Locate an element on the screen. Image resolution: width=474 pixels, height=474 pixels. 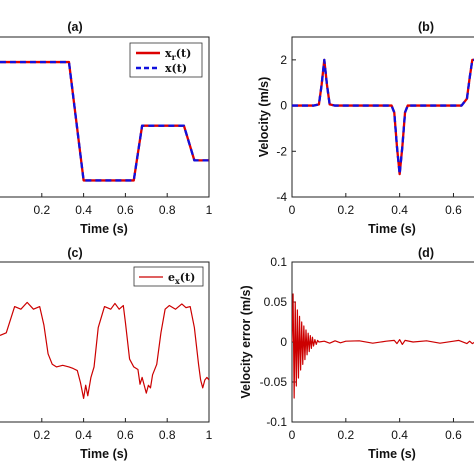
panel-d-series-solid-line is located at coordinates (383, 346).